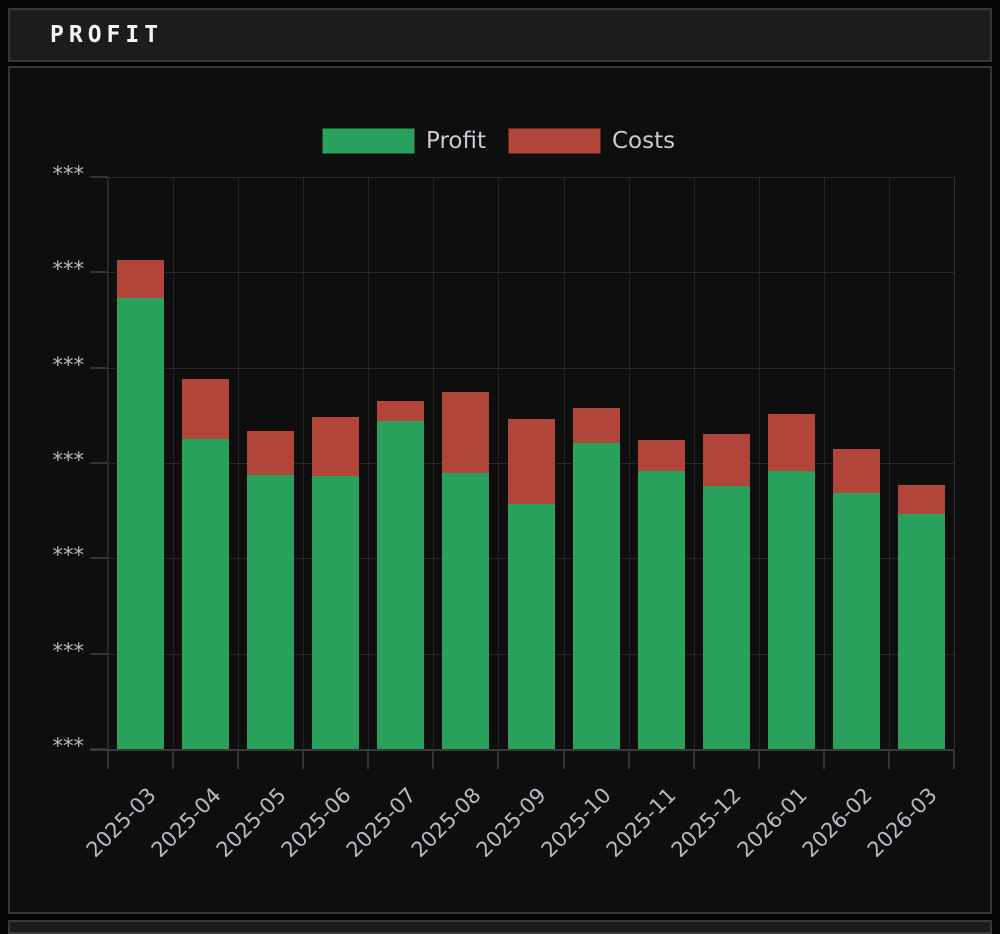 The width and height of the screenshot is (1000, 934). Describe the element at coordinates (707, 823) in the screenshot. I see `x-tick-label-2025-12: 2025-12` at that location.